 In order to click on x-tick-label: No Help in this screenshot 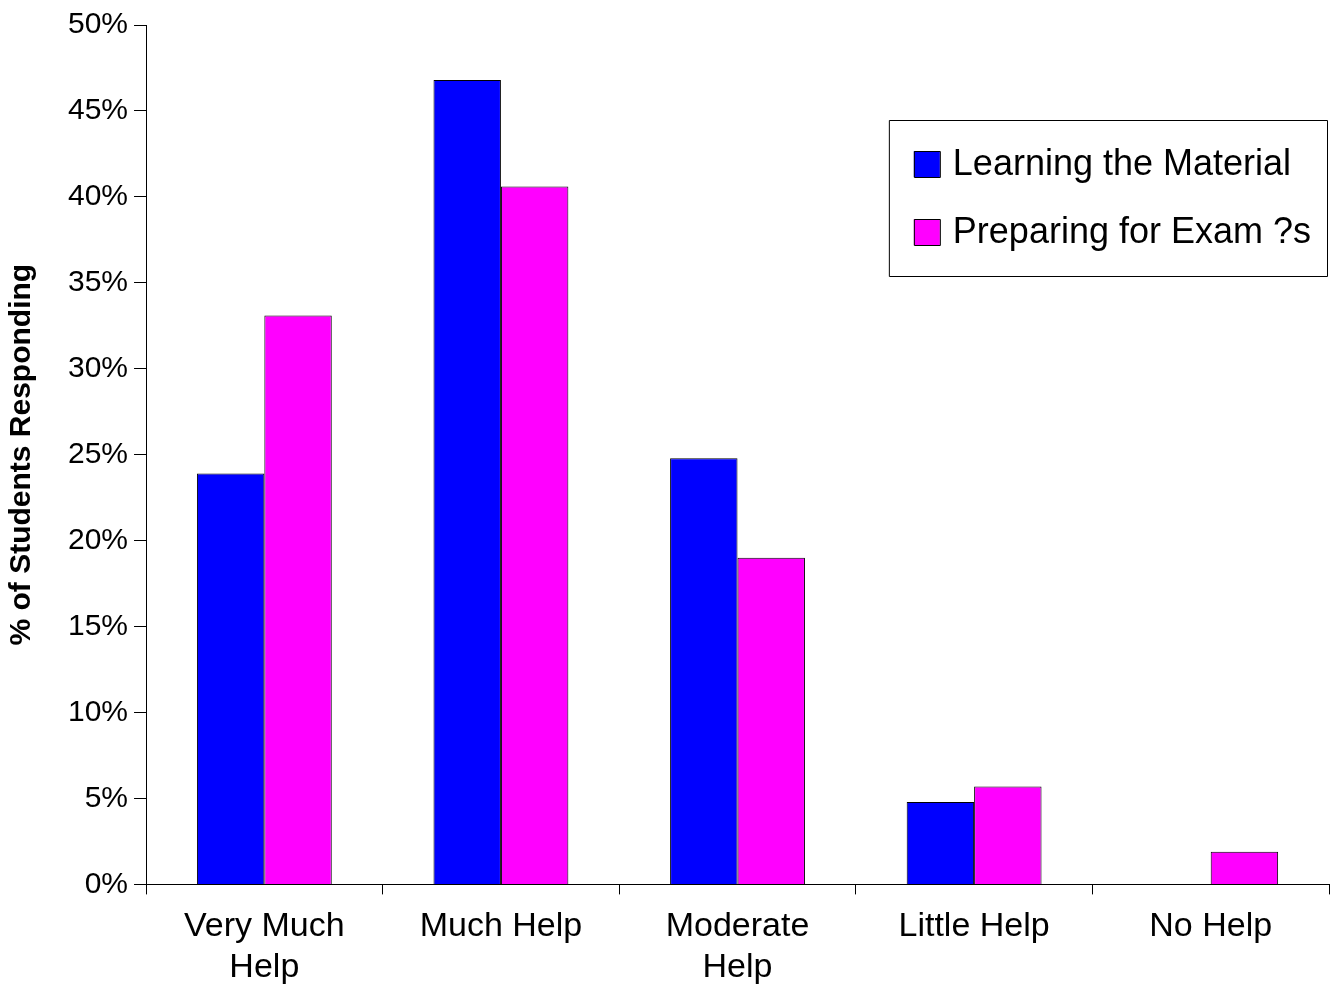, I will do `click(1211, 924)`.